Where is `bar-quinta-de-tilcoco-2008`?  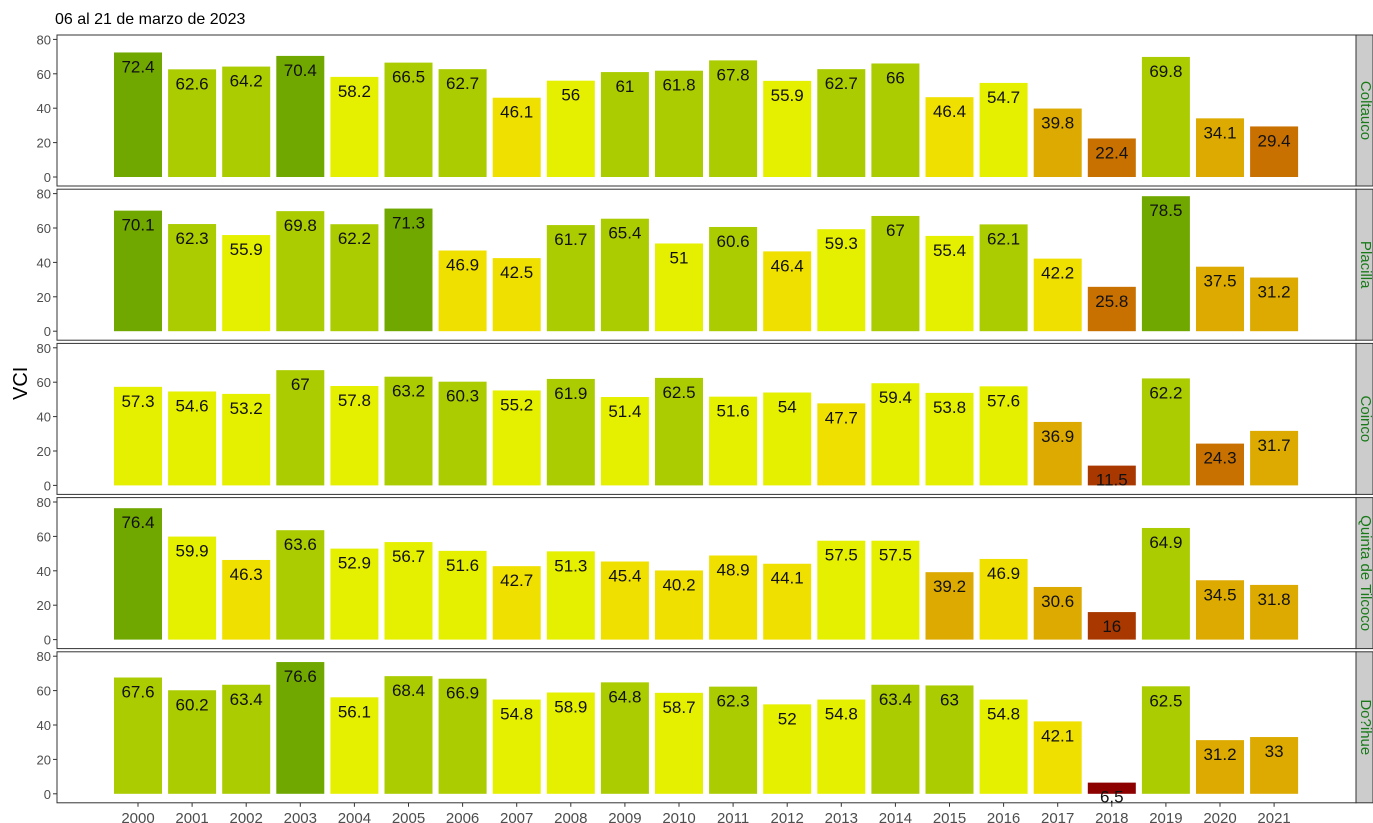 bar-quinta-de-tilcoco-2008 is located at coordinates (570, 595).